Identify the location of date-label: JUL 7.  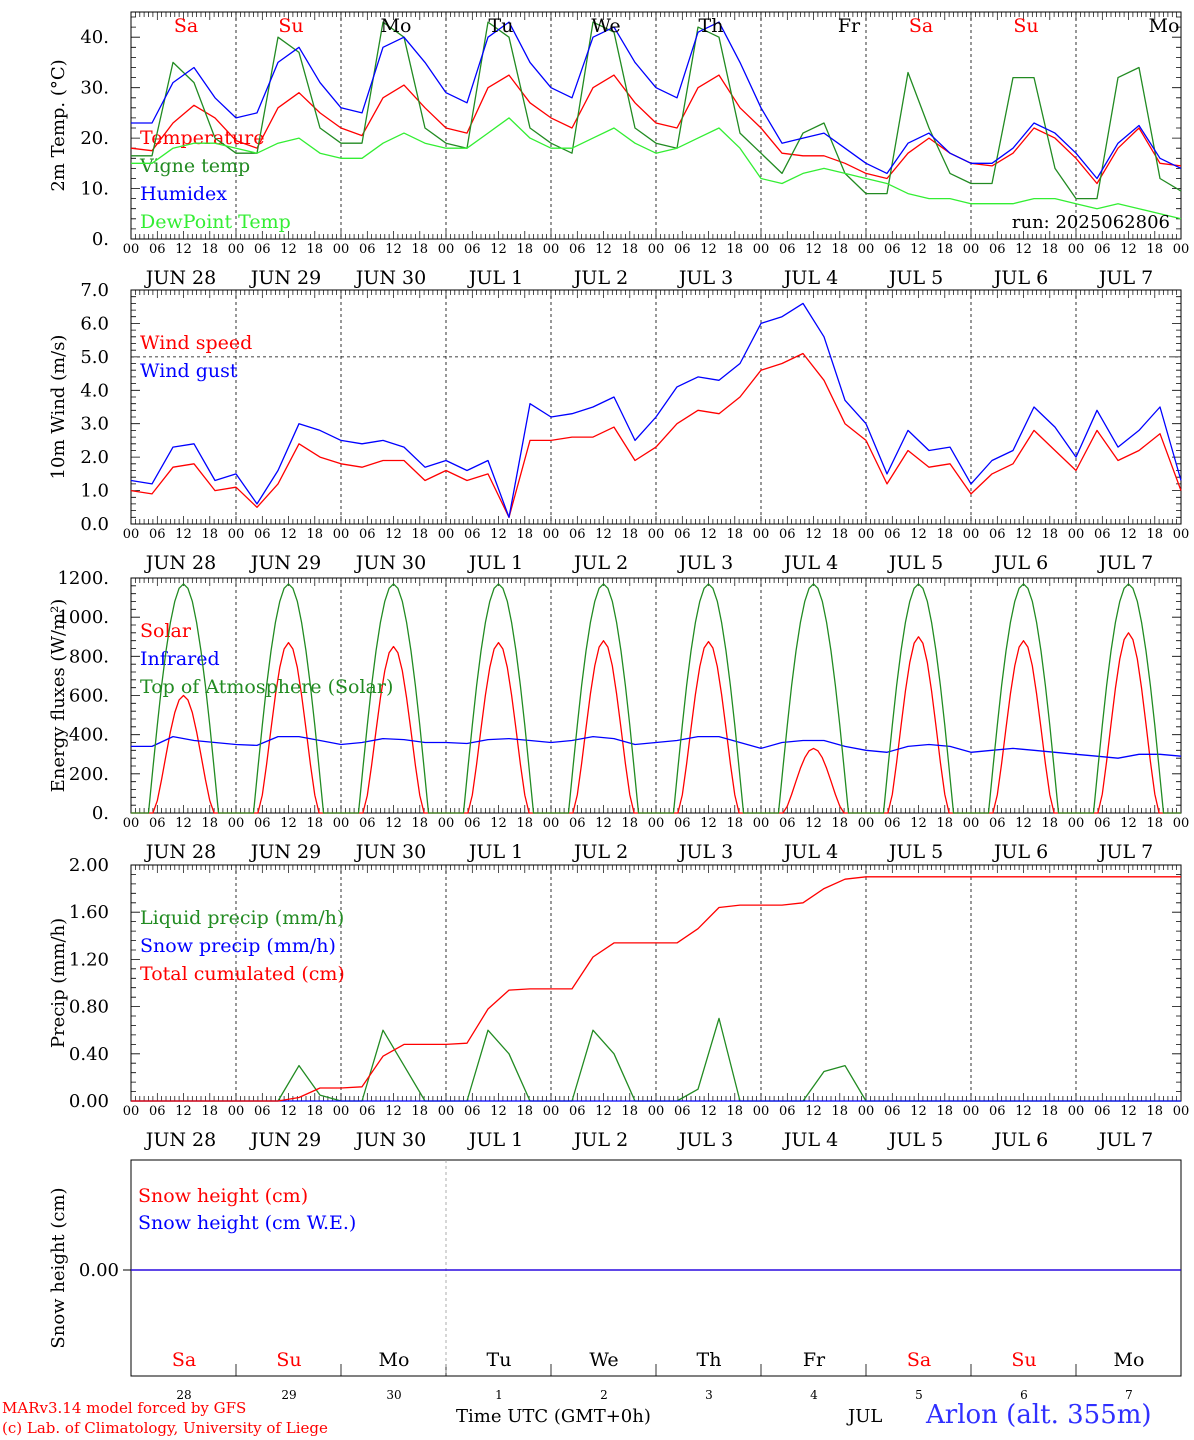
(1125, 563).